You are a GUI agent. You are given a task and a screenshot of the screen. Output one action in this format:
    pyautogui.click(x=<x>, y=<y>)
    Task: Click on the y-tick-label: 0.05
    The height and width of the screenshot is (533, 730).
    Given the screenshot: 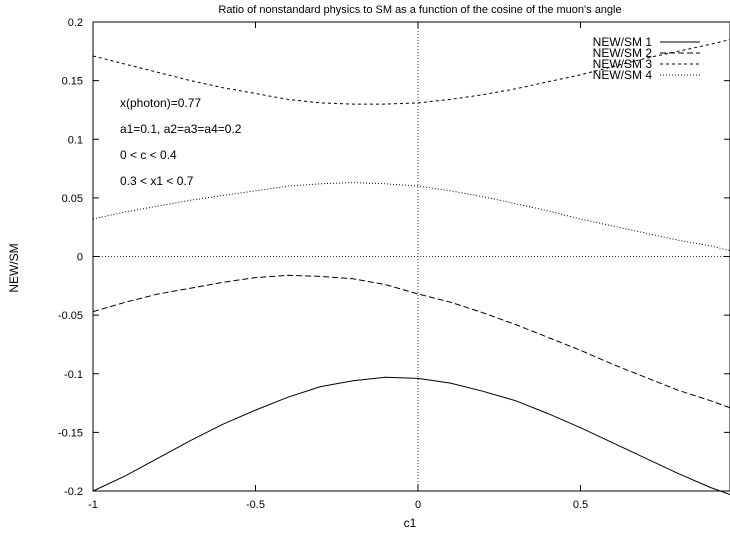 What is the action you would take?
    pyautogui.click(x=72, y=199)
    